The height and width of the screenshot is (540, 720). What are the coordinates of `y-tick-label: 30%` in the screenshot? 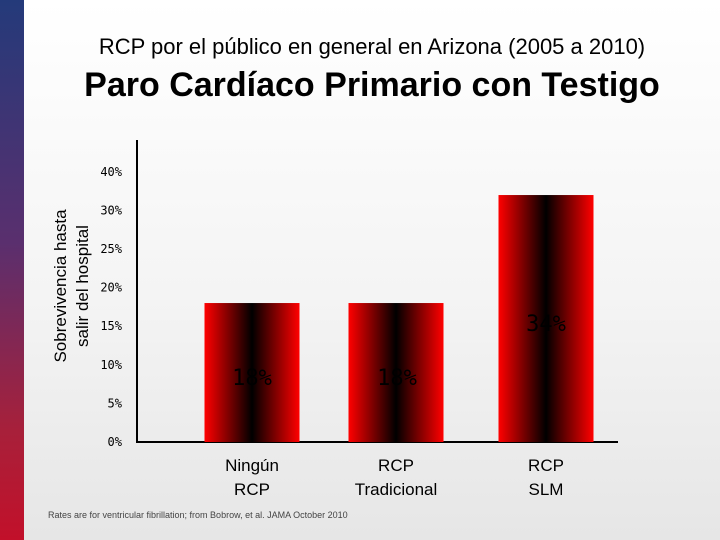 It's located at (111, 210).